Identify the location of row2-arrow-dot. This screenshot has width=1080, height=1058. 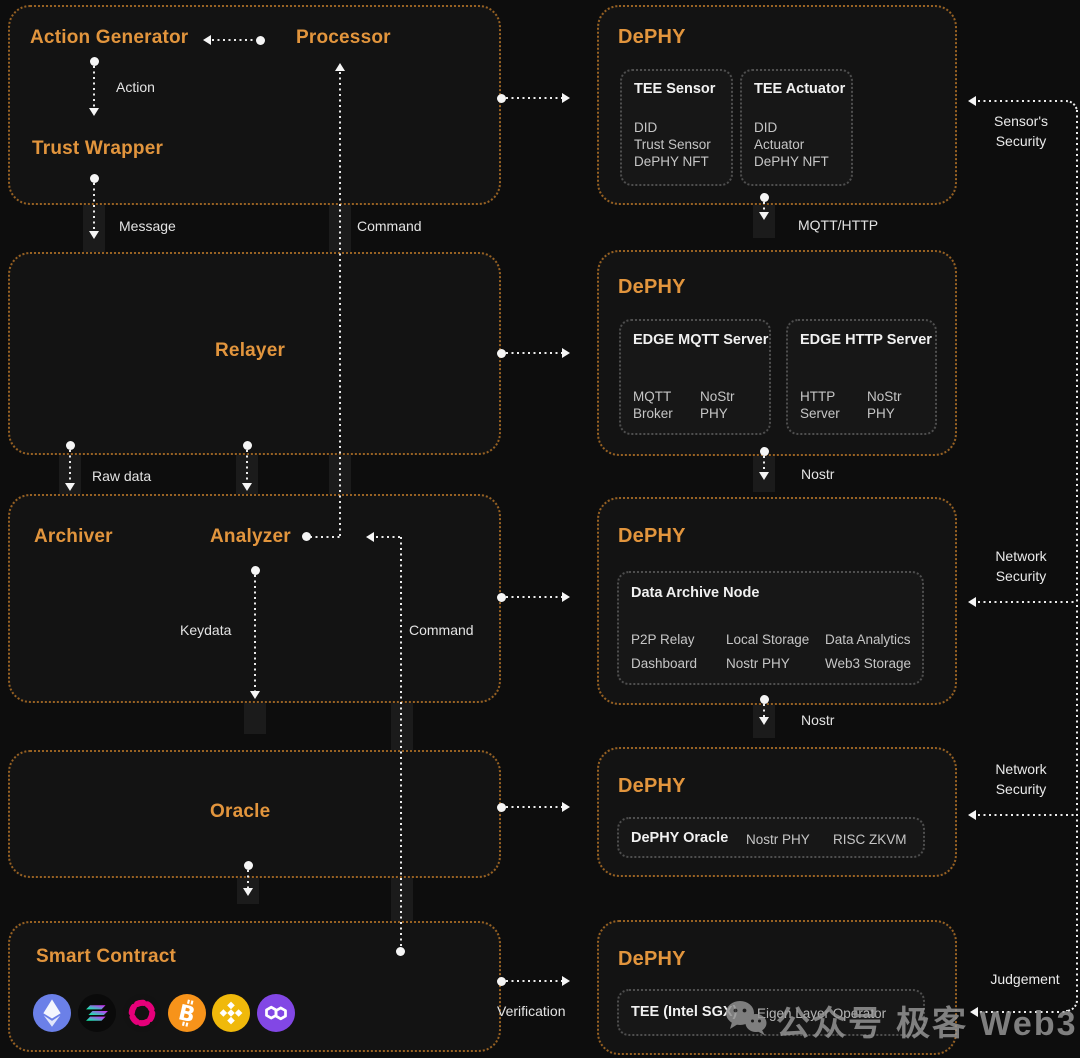
(501, 353).